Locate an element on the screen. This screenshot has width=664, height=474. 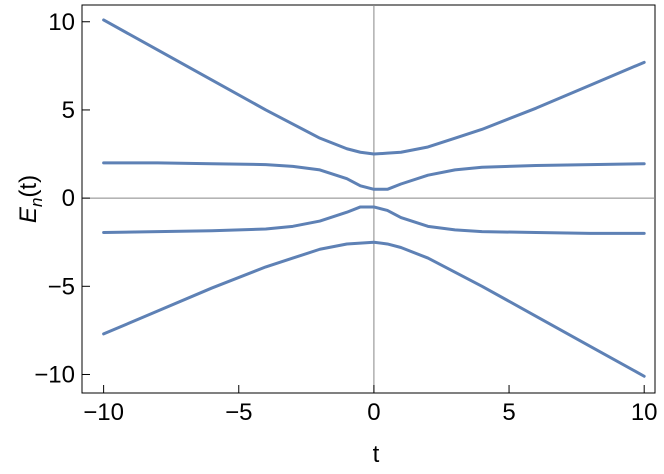
y-label-subscript: n is located at coordinates (36, 202).